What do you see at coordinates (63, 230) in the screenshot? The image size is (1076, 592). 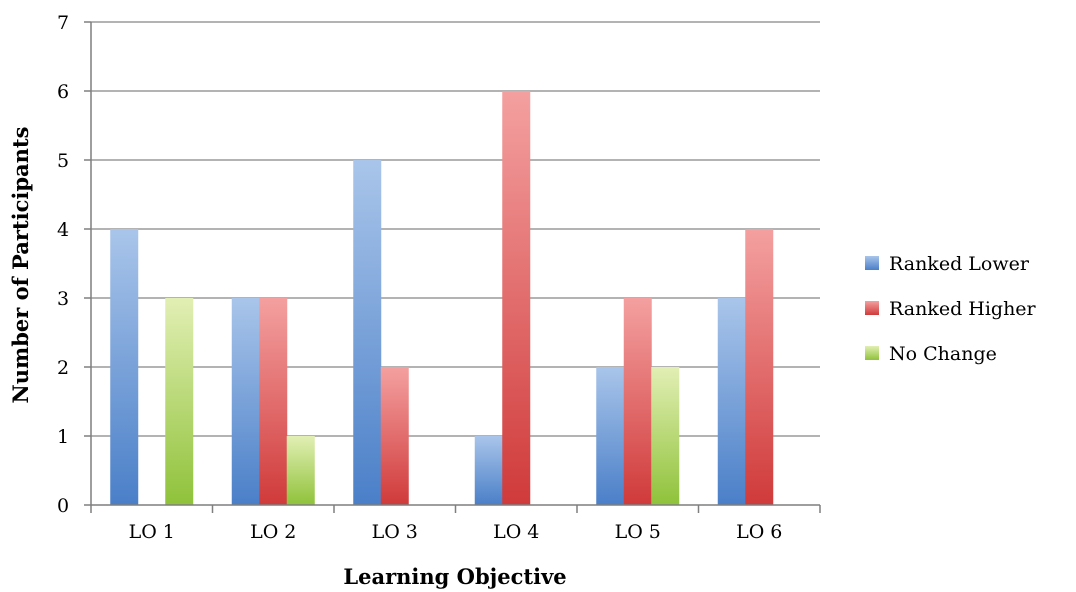 I see `y-tick-label: 4` at bounding box center [63, 230].